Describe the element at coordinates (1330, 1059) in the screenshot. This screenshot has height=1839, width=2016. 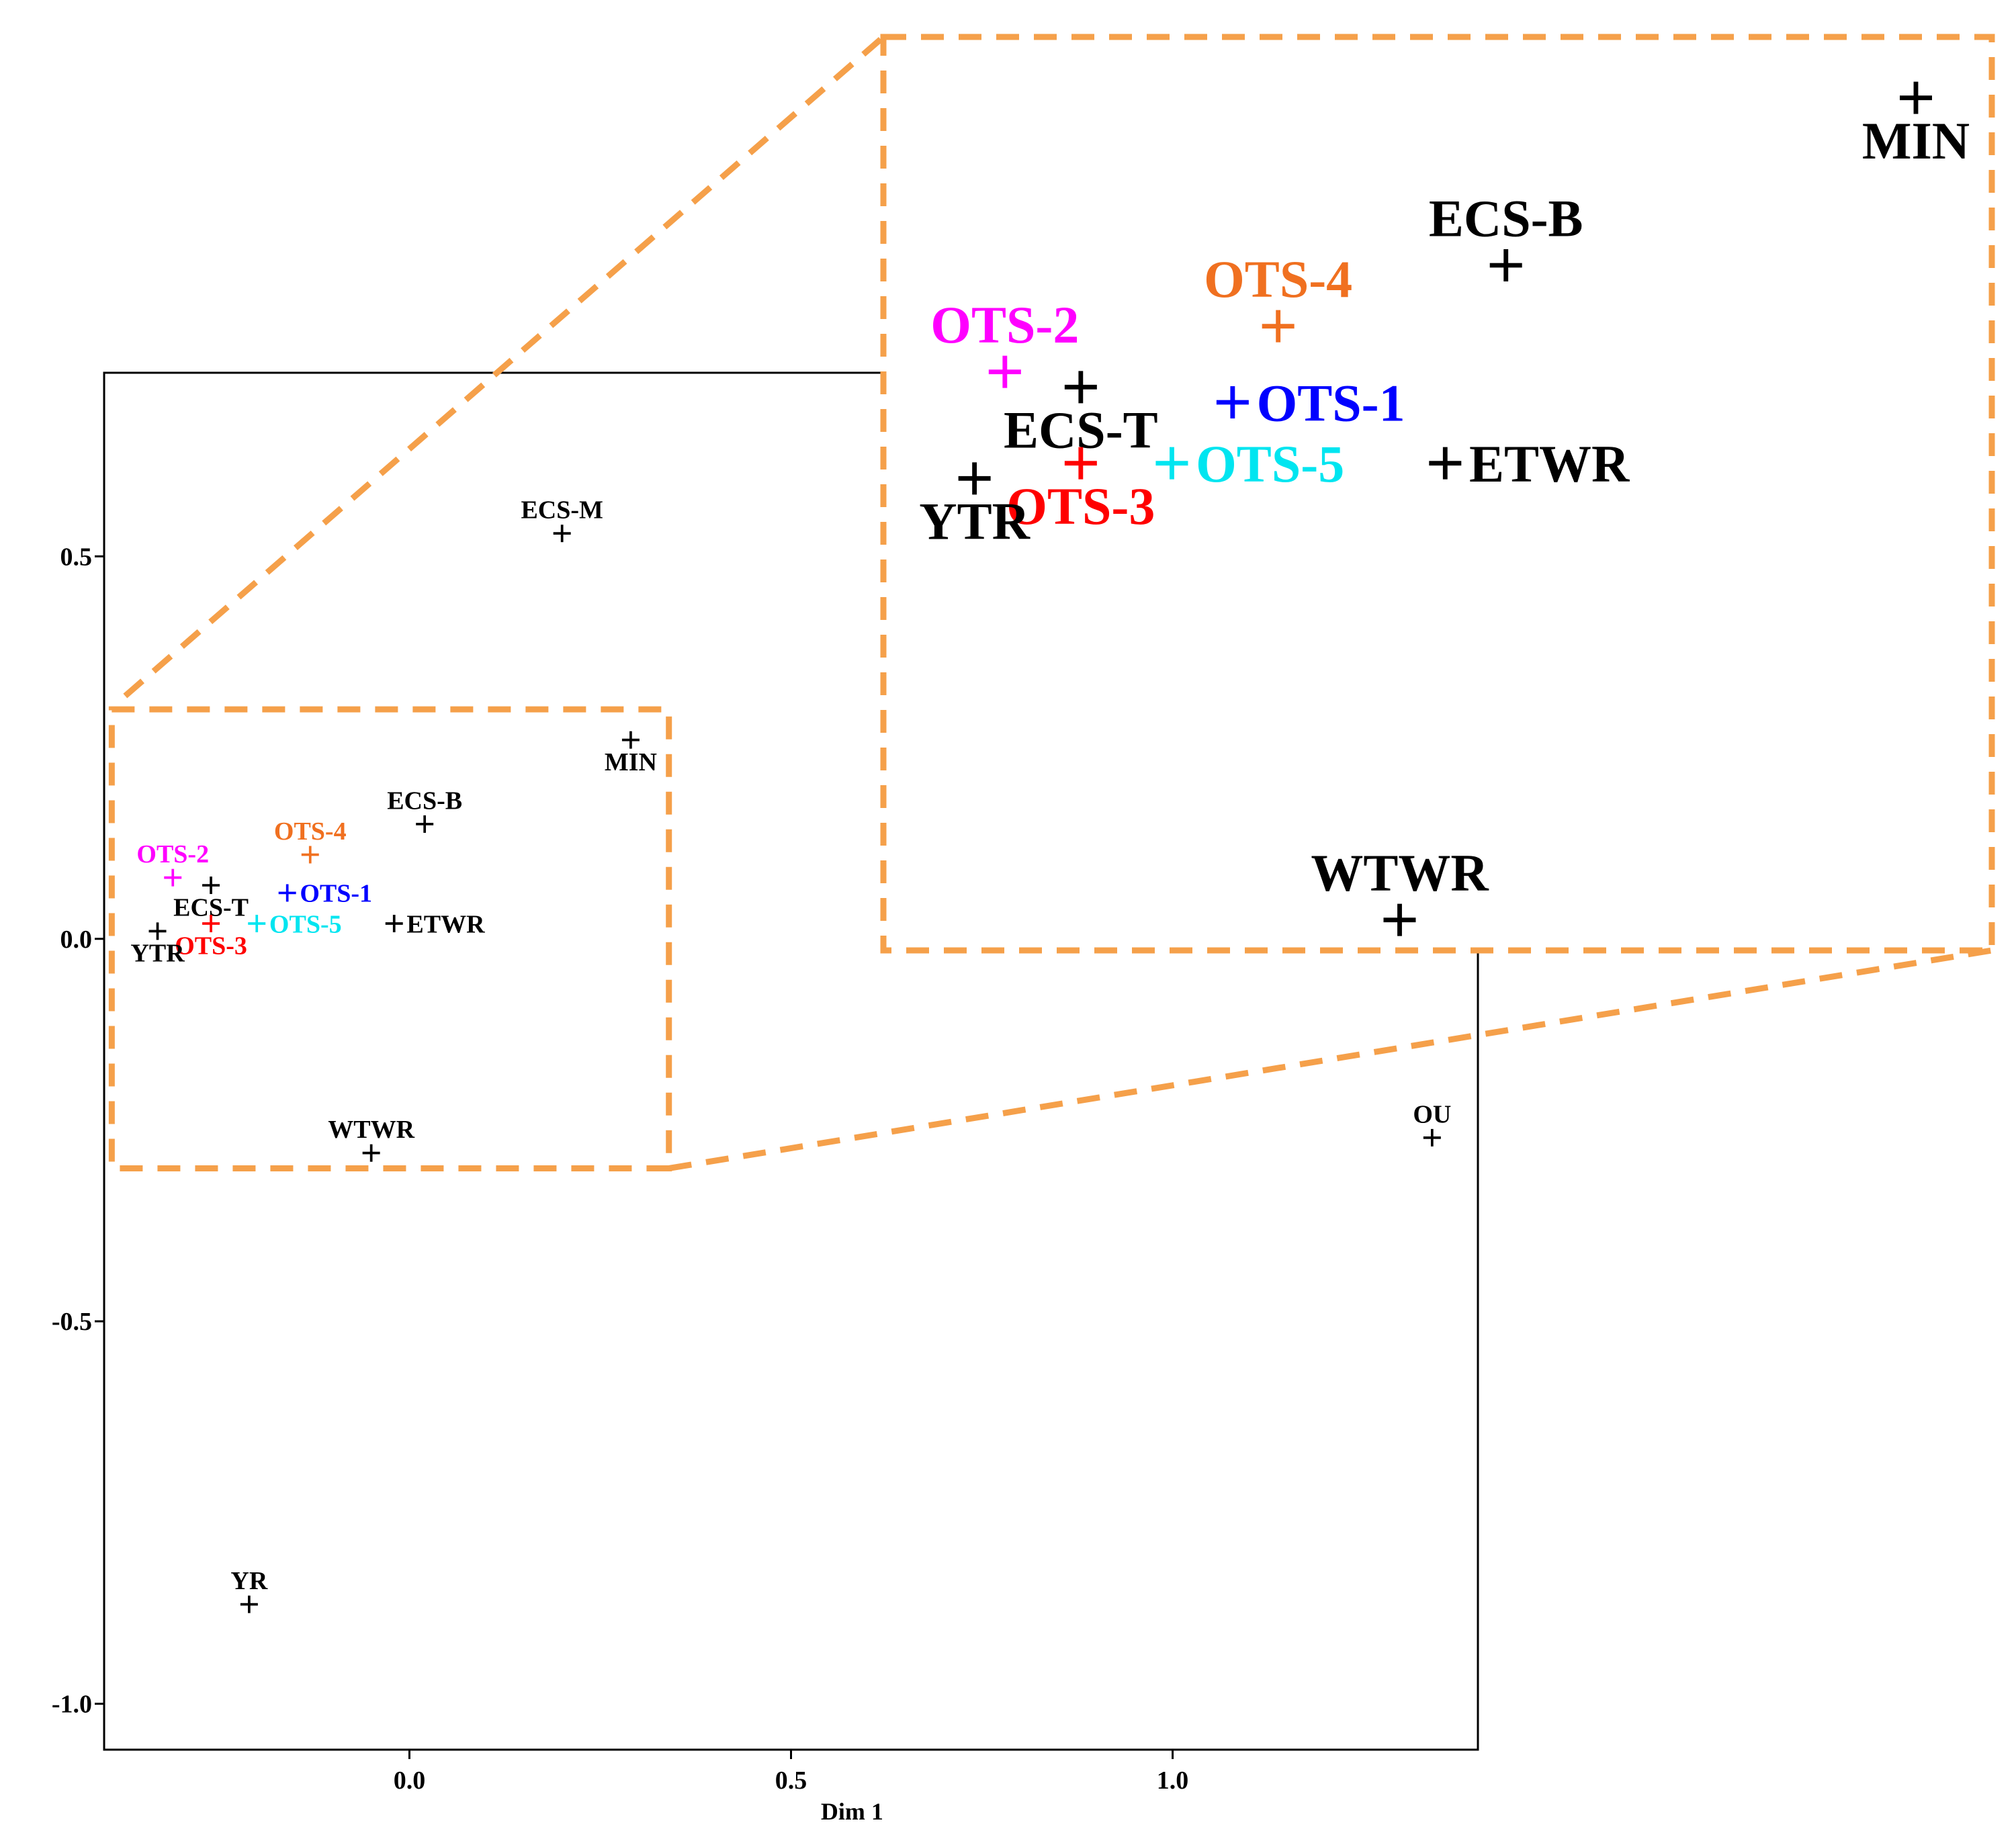
I see `zoom-connector-bottom` at that location.